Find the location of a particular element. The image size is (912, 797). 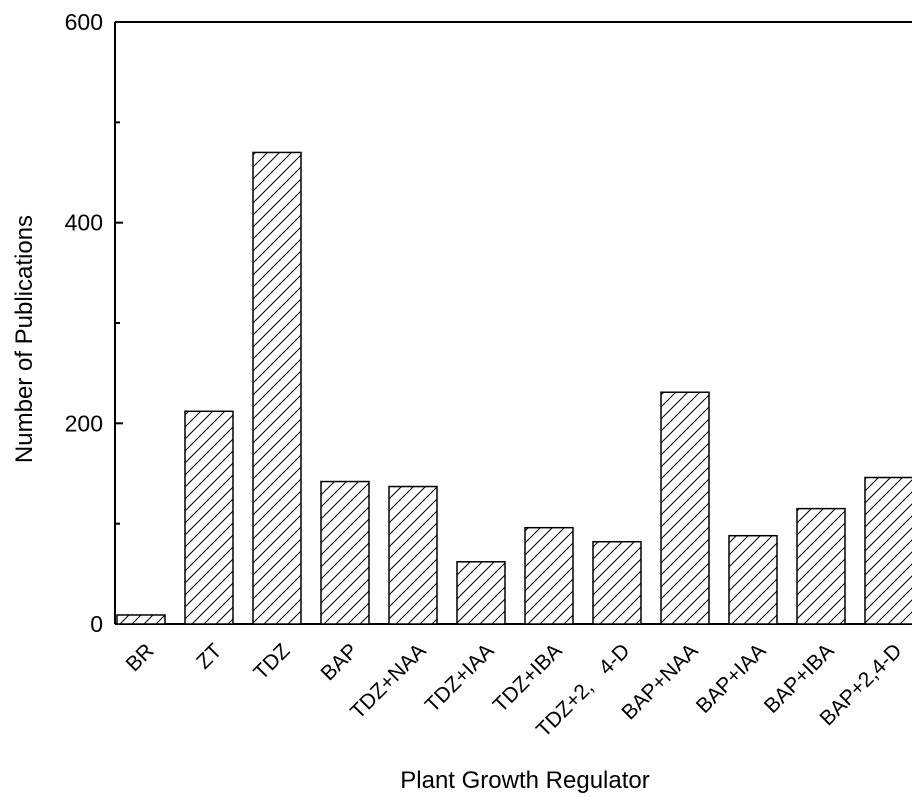

y-tick-label: 0 is located at coordinates (96, 624).